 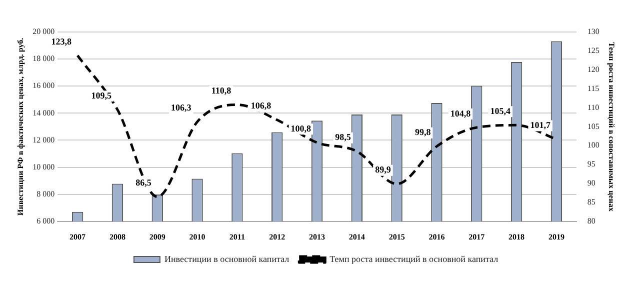 What do you see at coordinates (101, 95) in the screenshot?
I see `data-label: 109,5` at bounding box center [101, 95].